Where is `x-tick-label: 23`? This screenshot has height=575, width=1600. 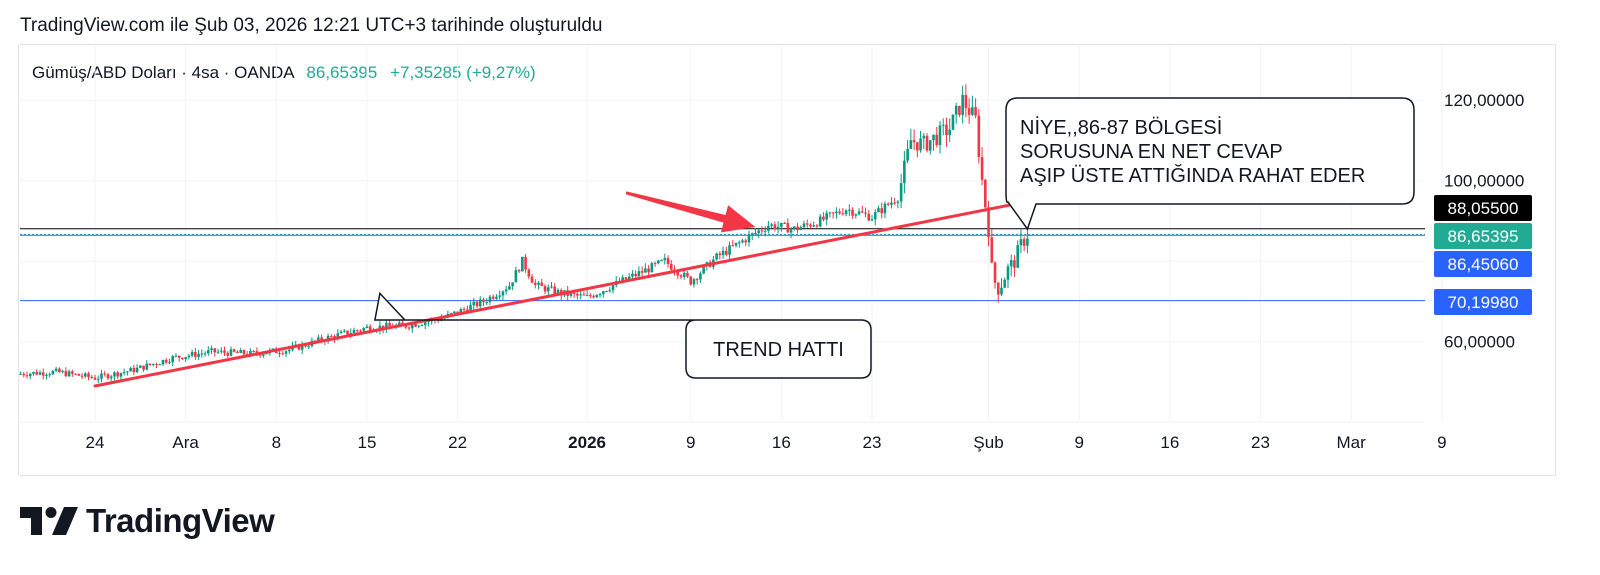 x-tick-label: 23 is located at coordinates (872, 442).